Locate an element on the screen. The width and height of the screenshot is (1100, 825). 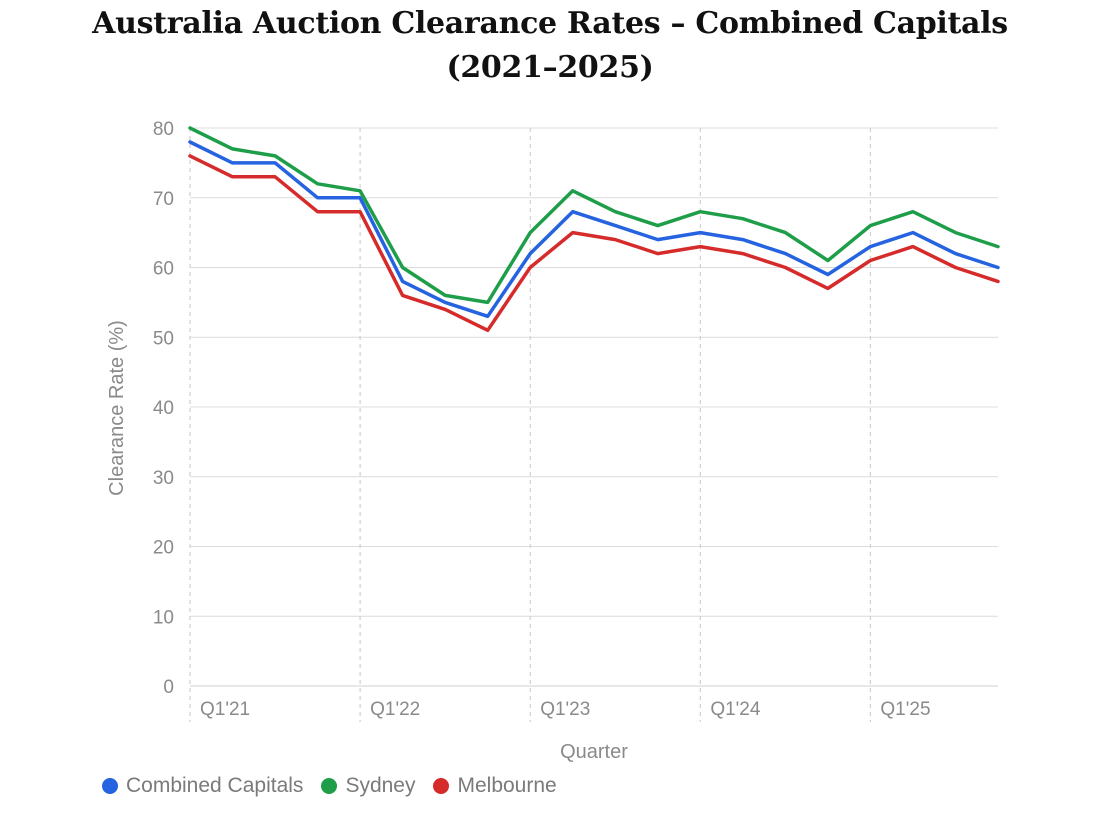
legend: Combined Capitals Sydney Melbourne is located at coordinates (338, 786).